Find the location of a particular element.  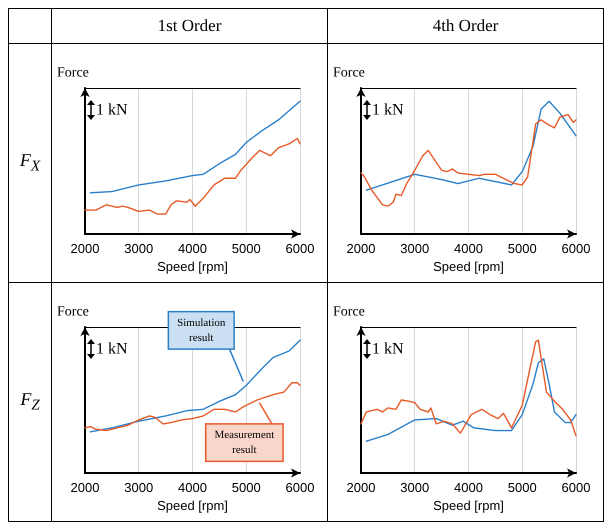

chart-title: 4th Order is located at coordinates (466, 26).